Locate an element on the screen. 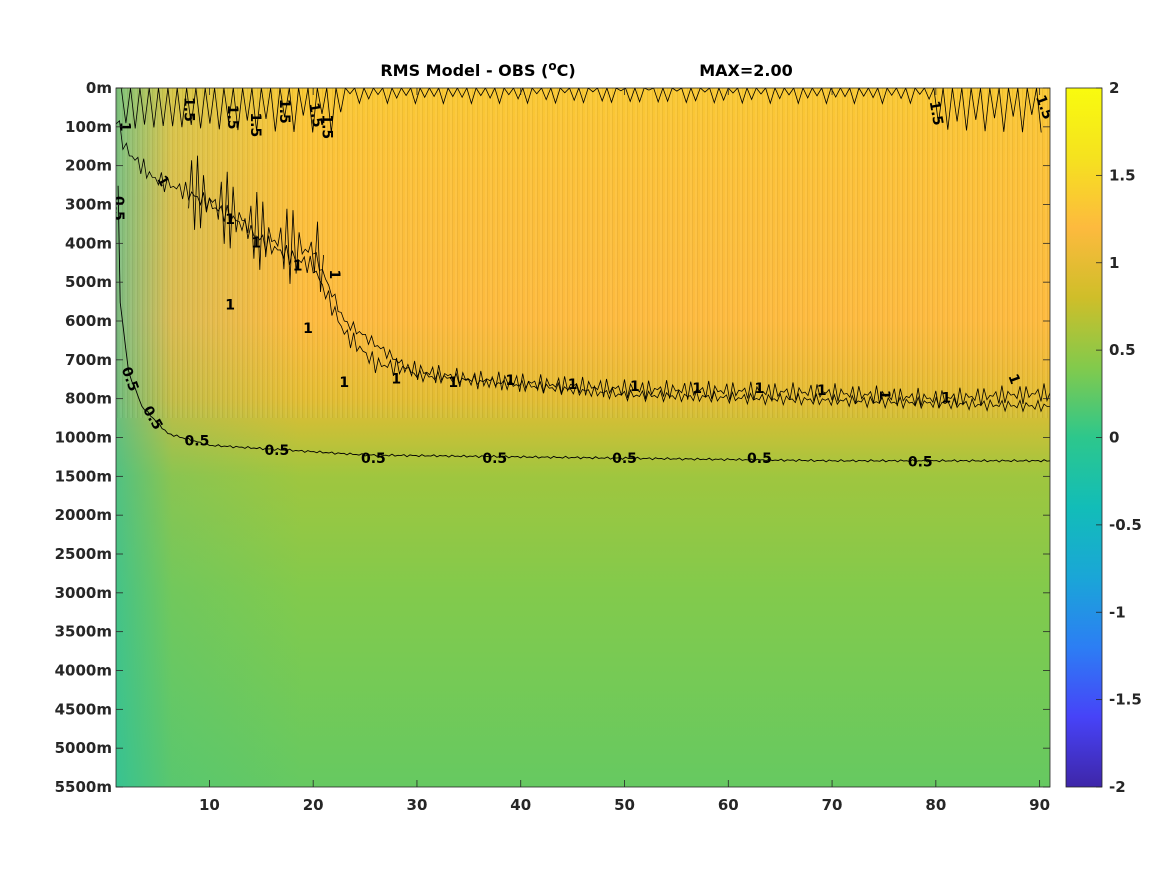  contour-1.0-spikes-a is located at coordinates (256, 224).